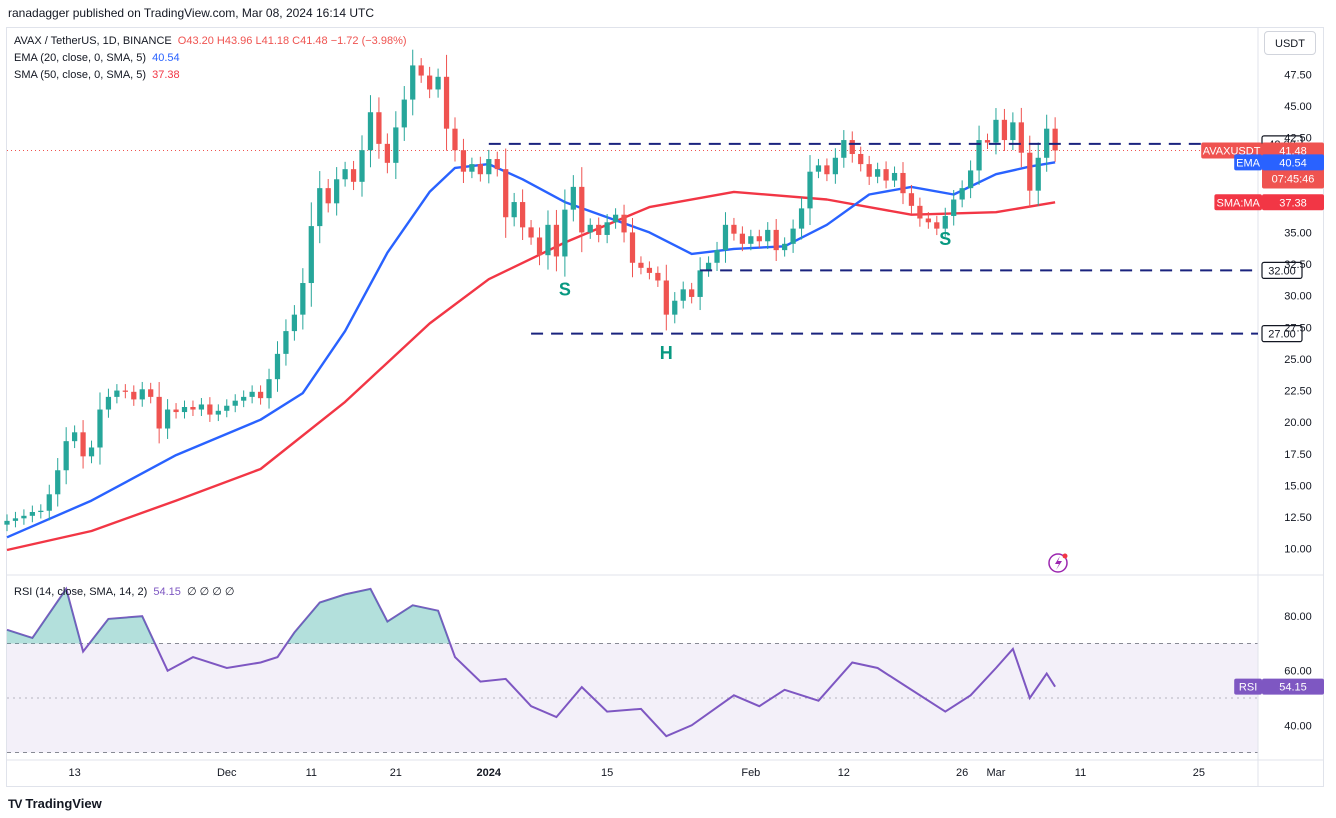 The height and width of the screenshot is (818, 1336). What do you see at coordinates (1282, 334) in the screenshot?
I see `level-tag-27.00: 27.00` at bounding box center [1282, 334].